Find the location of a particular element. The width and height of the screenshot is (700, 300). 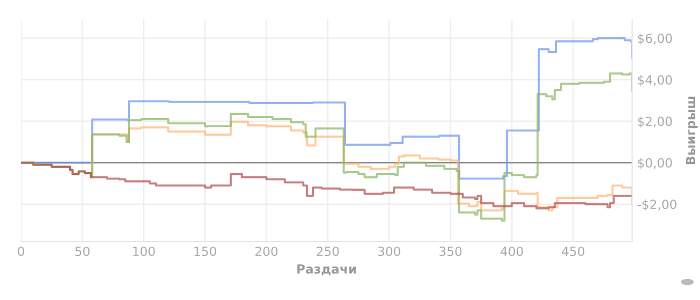

x-tick-label: 100 is located at coordinates (144, 251).